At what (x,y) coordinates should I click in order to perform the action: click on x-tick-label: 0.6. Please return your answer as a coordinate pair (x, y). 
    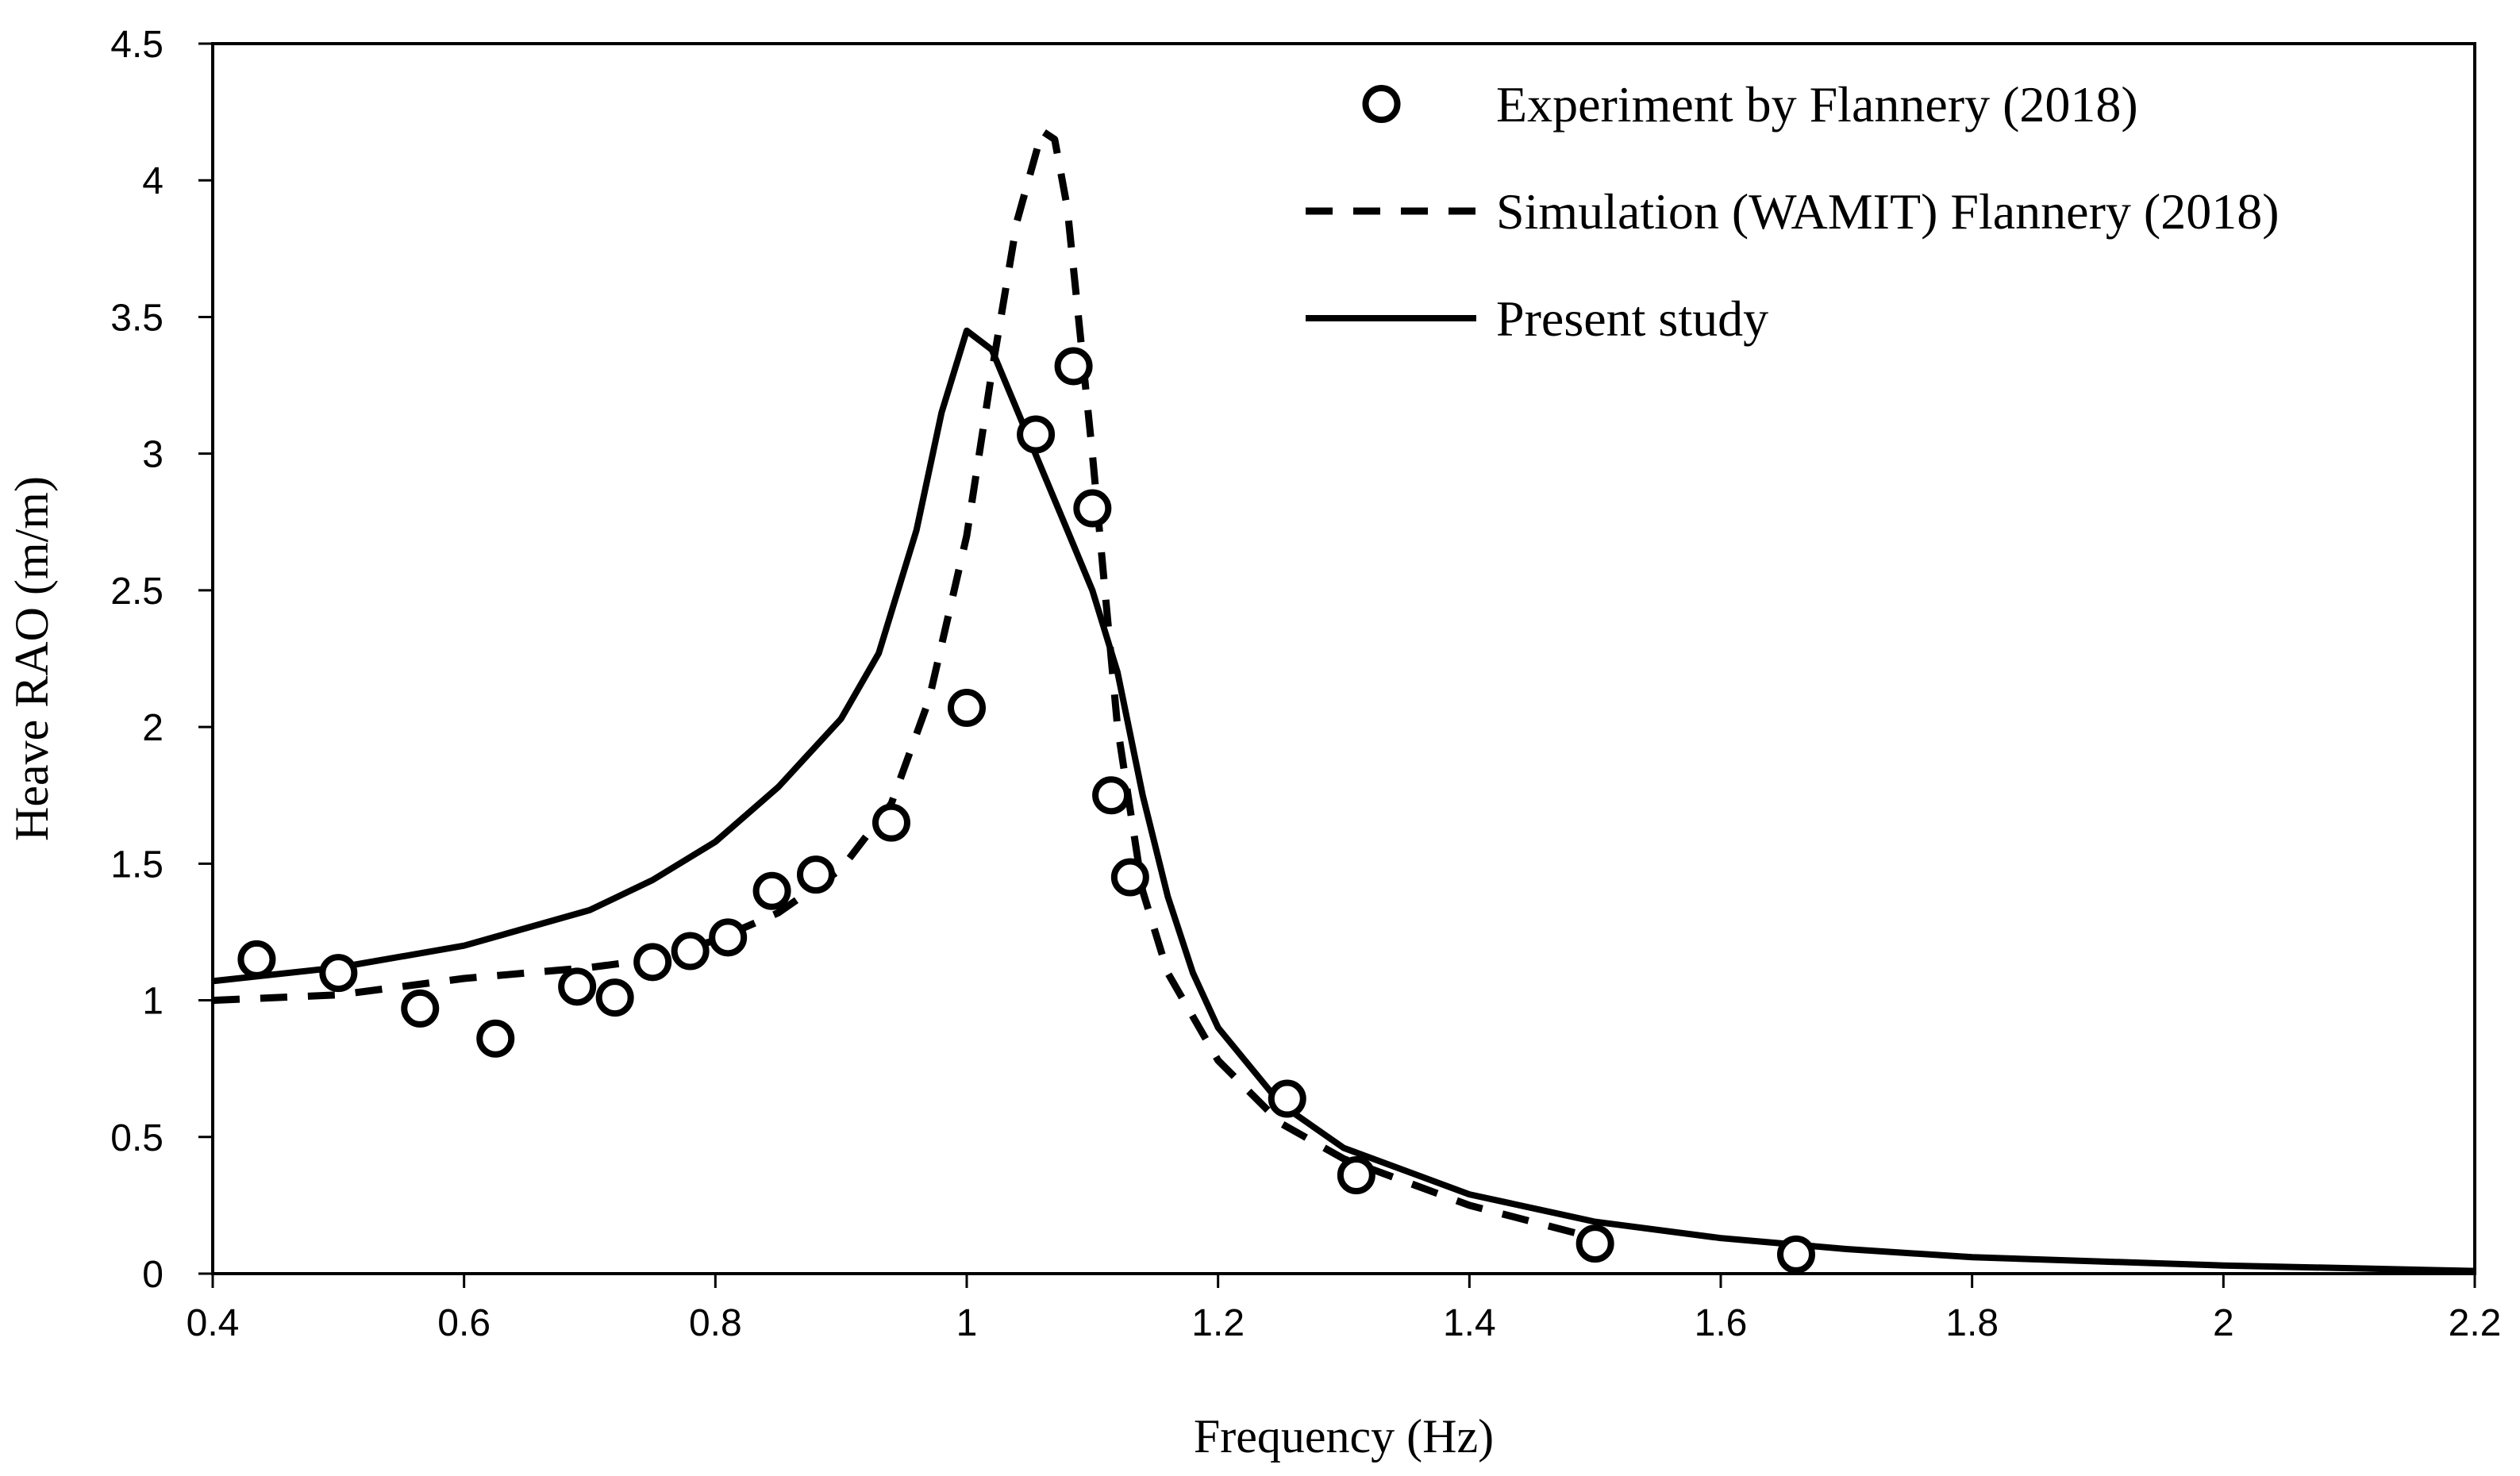
    Looking at the image, I should click on (464, 1323).